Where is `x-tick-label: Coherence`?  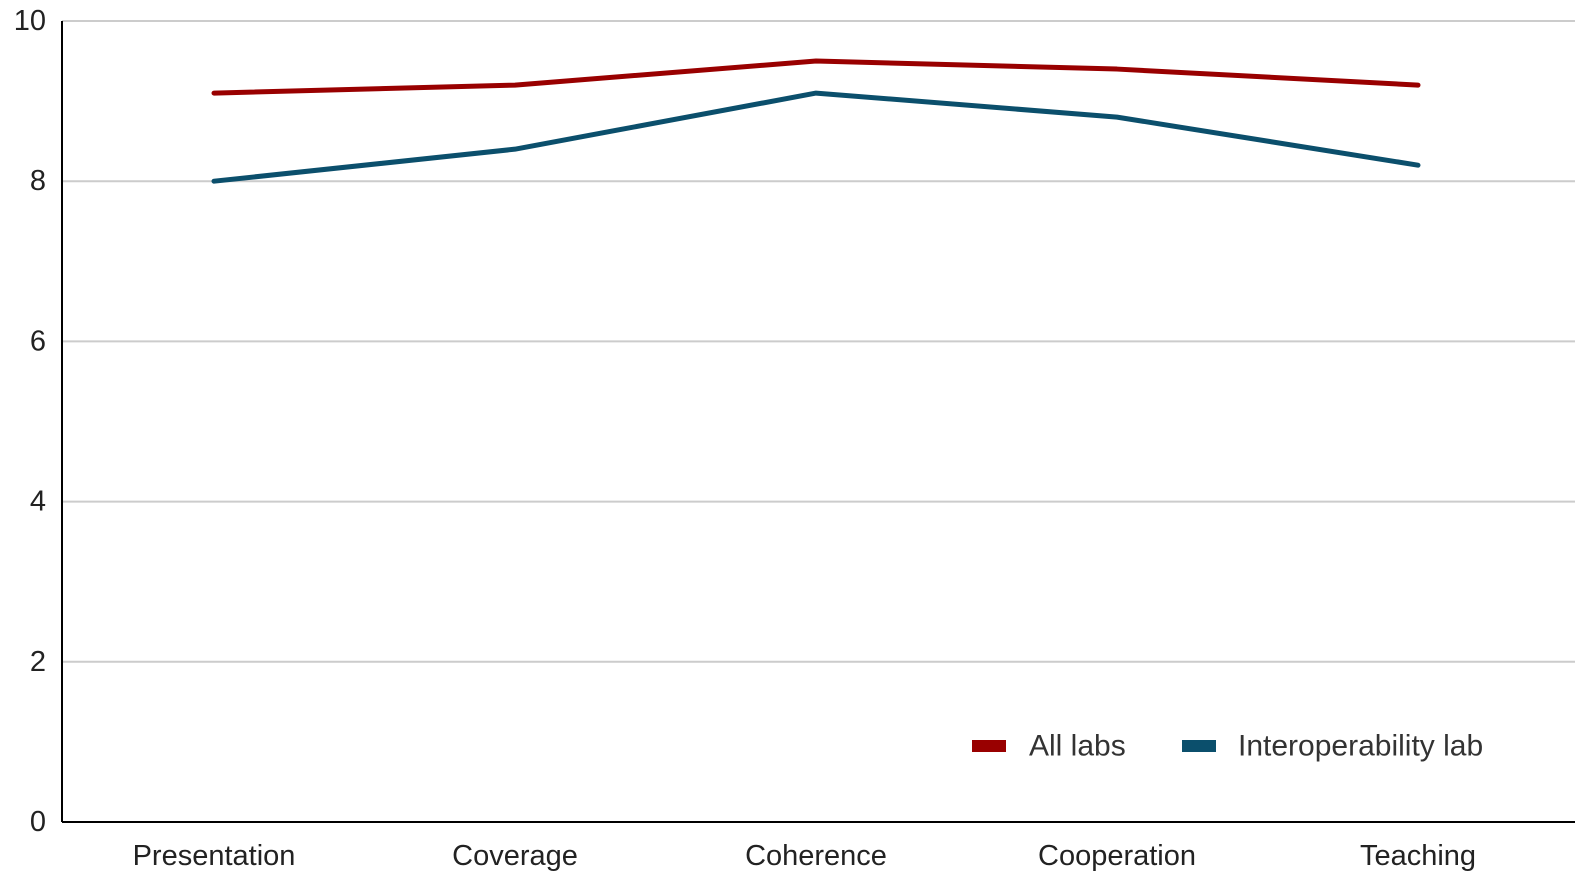
x-tick-label: Coherence is located at coordinates (816, 856).